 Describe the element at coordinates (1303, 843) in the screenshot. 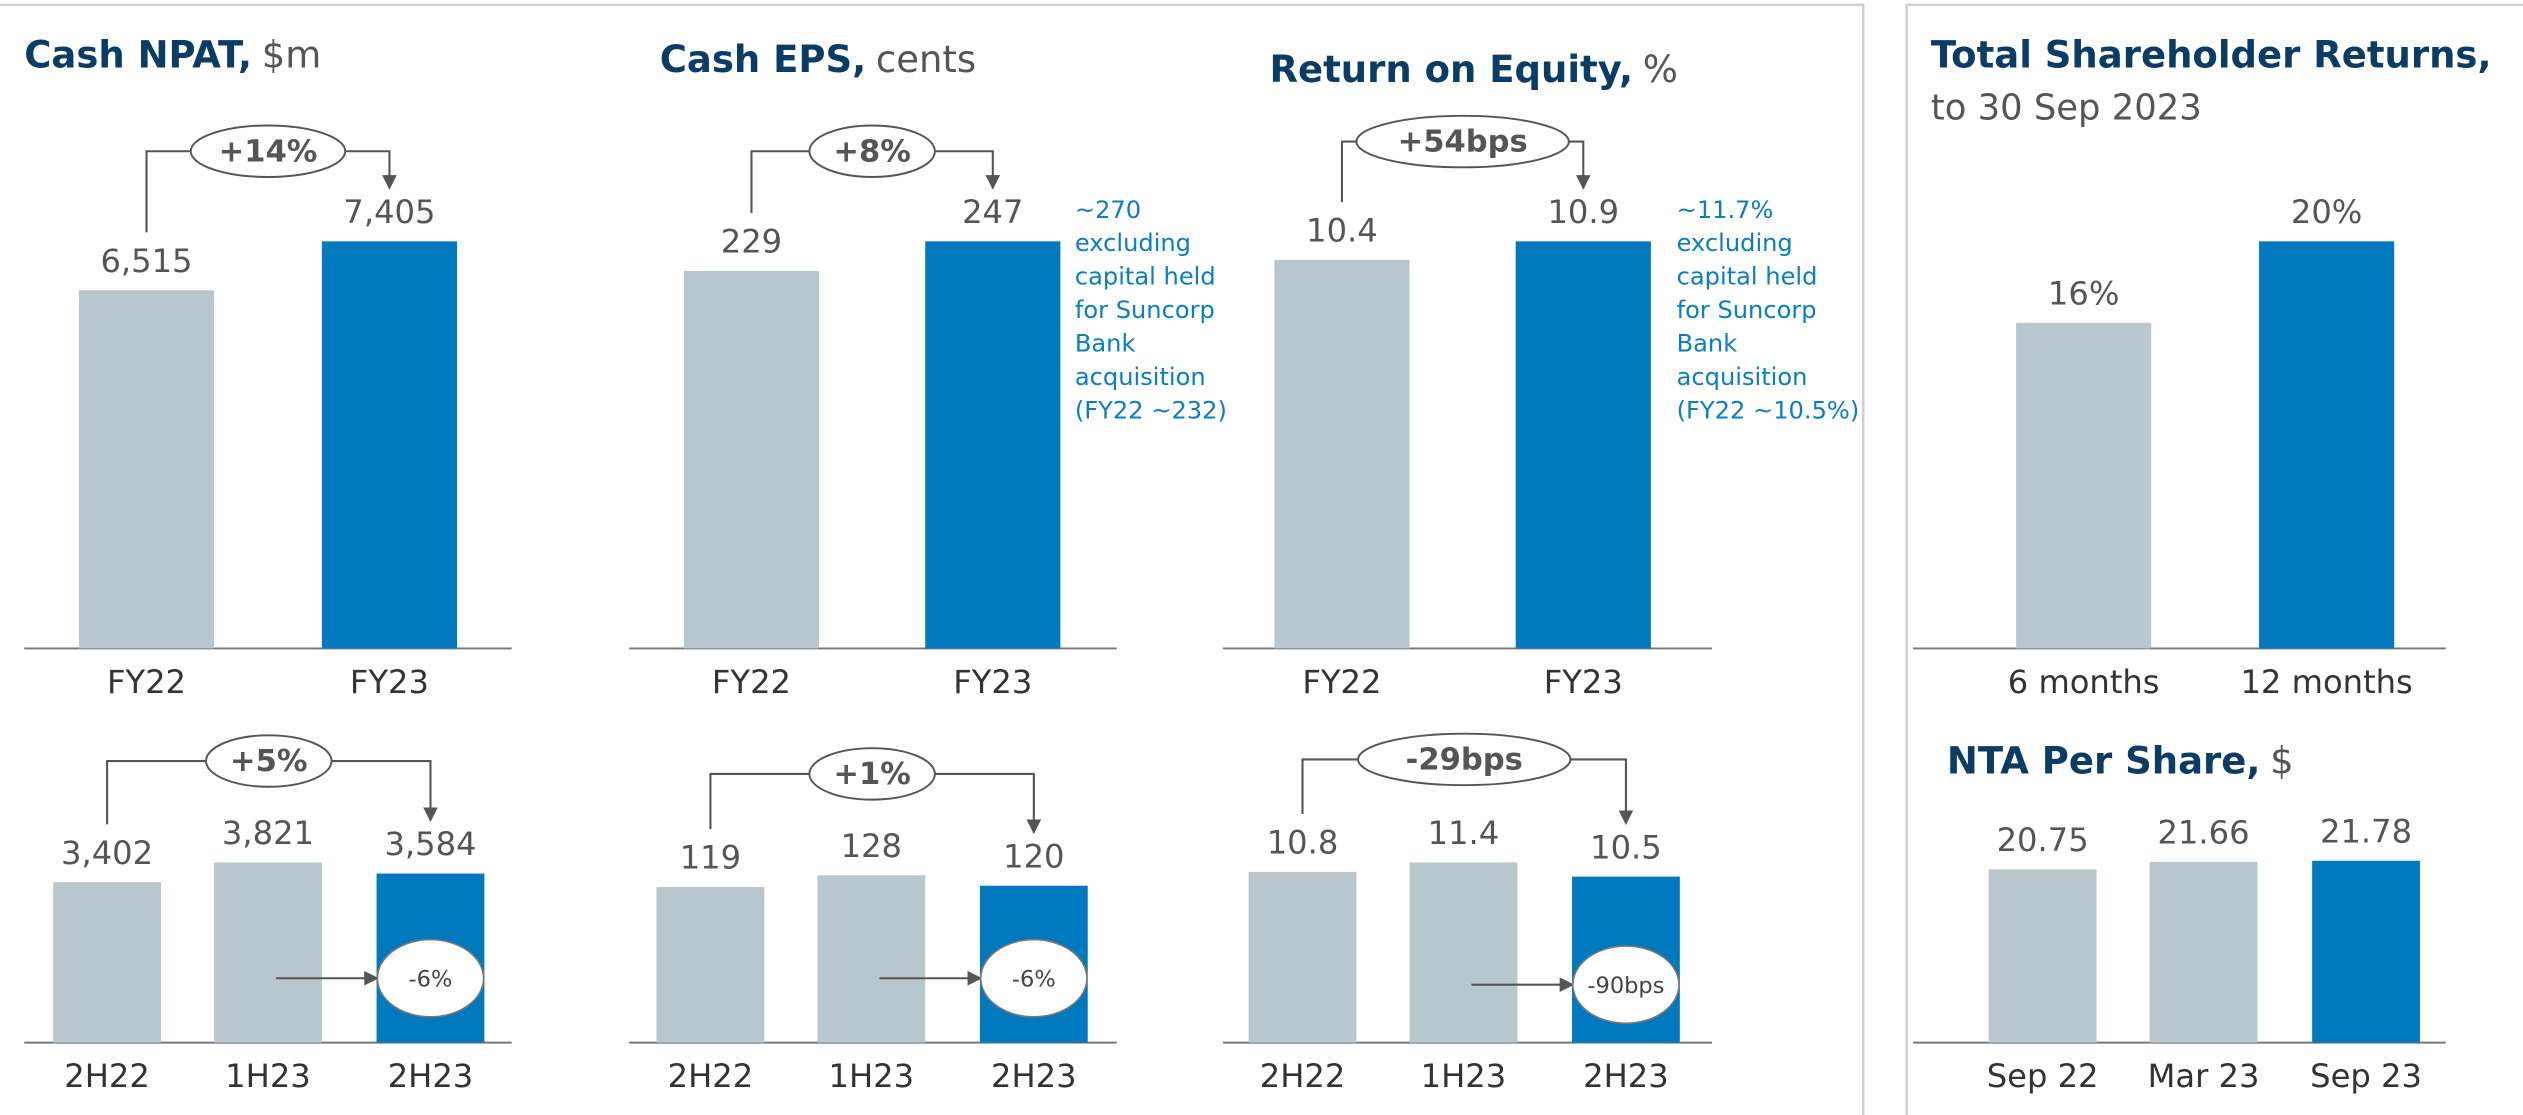

I see `value-label: 10.8` at that location.